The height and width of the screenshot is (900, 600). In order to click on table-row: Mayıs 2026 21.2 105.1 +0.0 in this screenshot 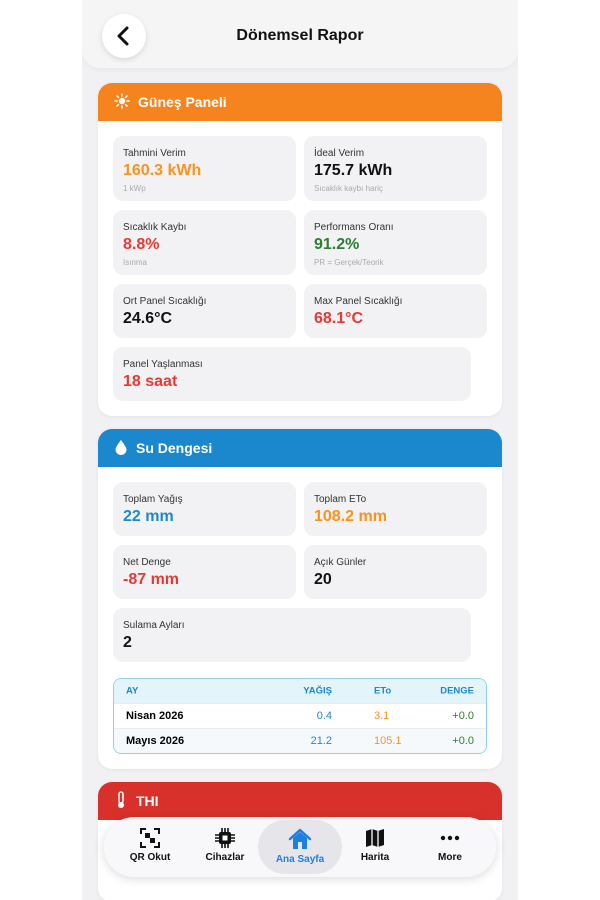, I will do `click(300, 740)`.